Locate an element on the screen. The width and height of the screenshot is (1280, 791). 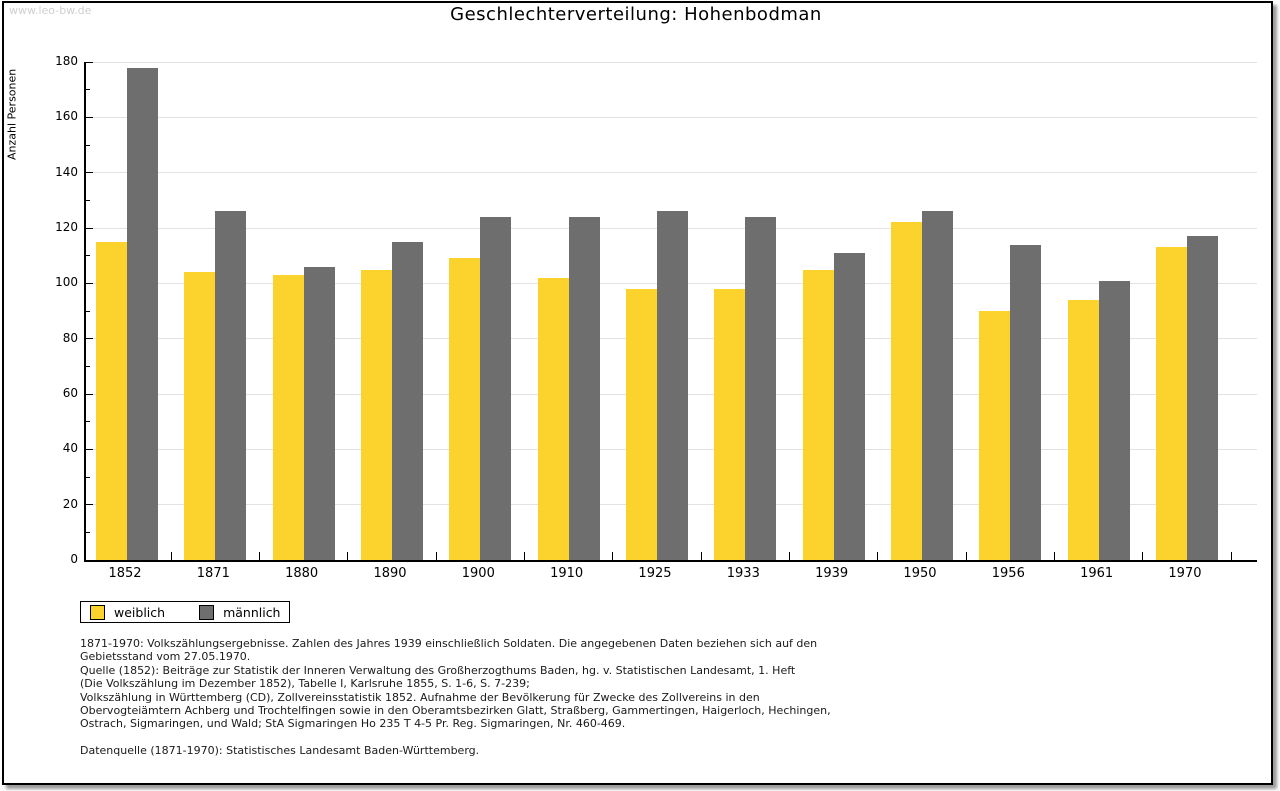
x-axis-label-1852: 1852 is located at coordinates (125, 573).